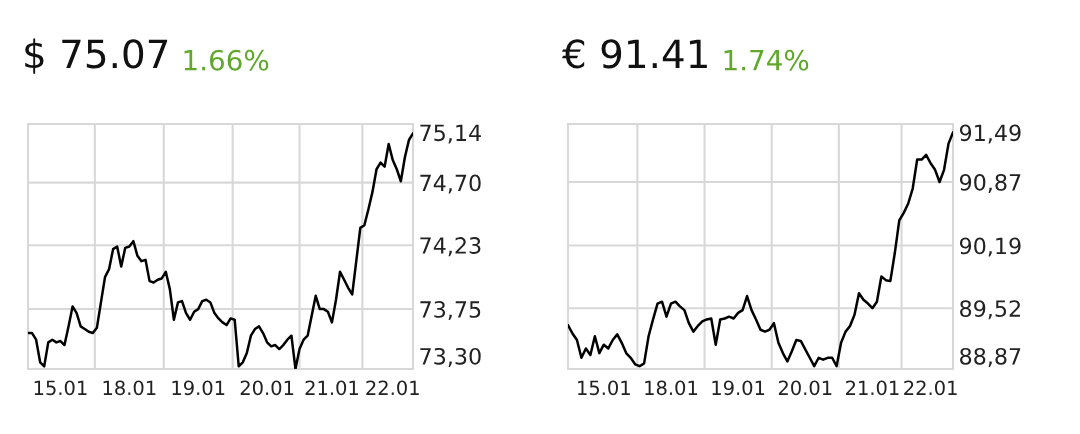  What do you see at coordinates (450, 357) in the screenshot?
I see `y-tick-label: 73,30` at bounding box center [450, 357].